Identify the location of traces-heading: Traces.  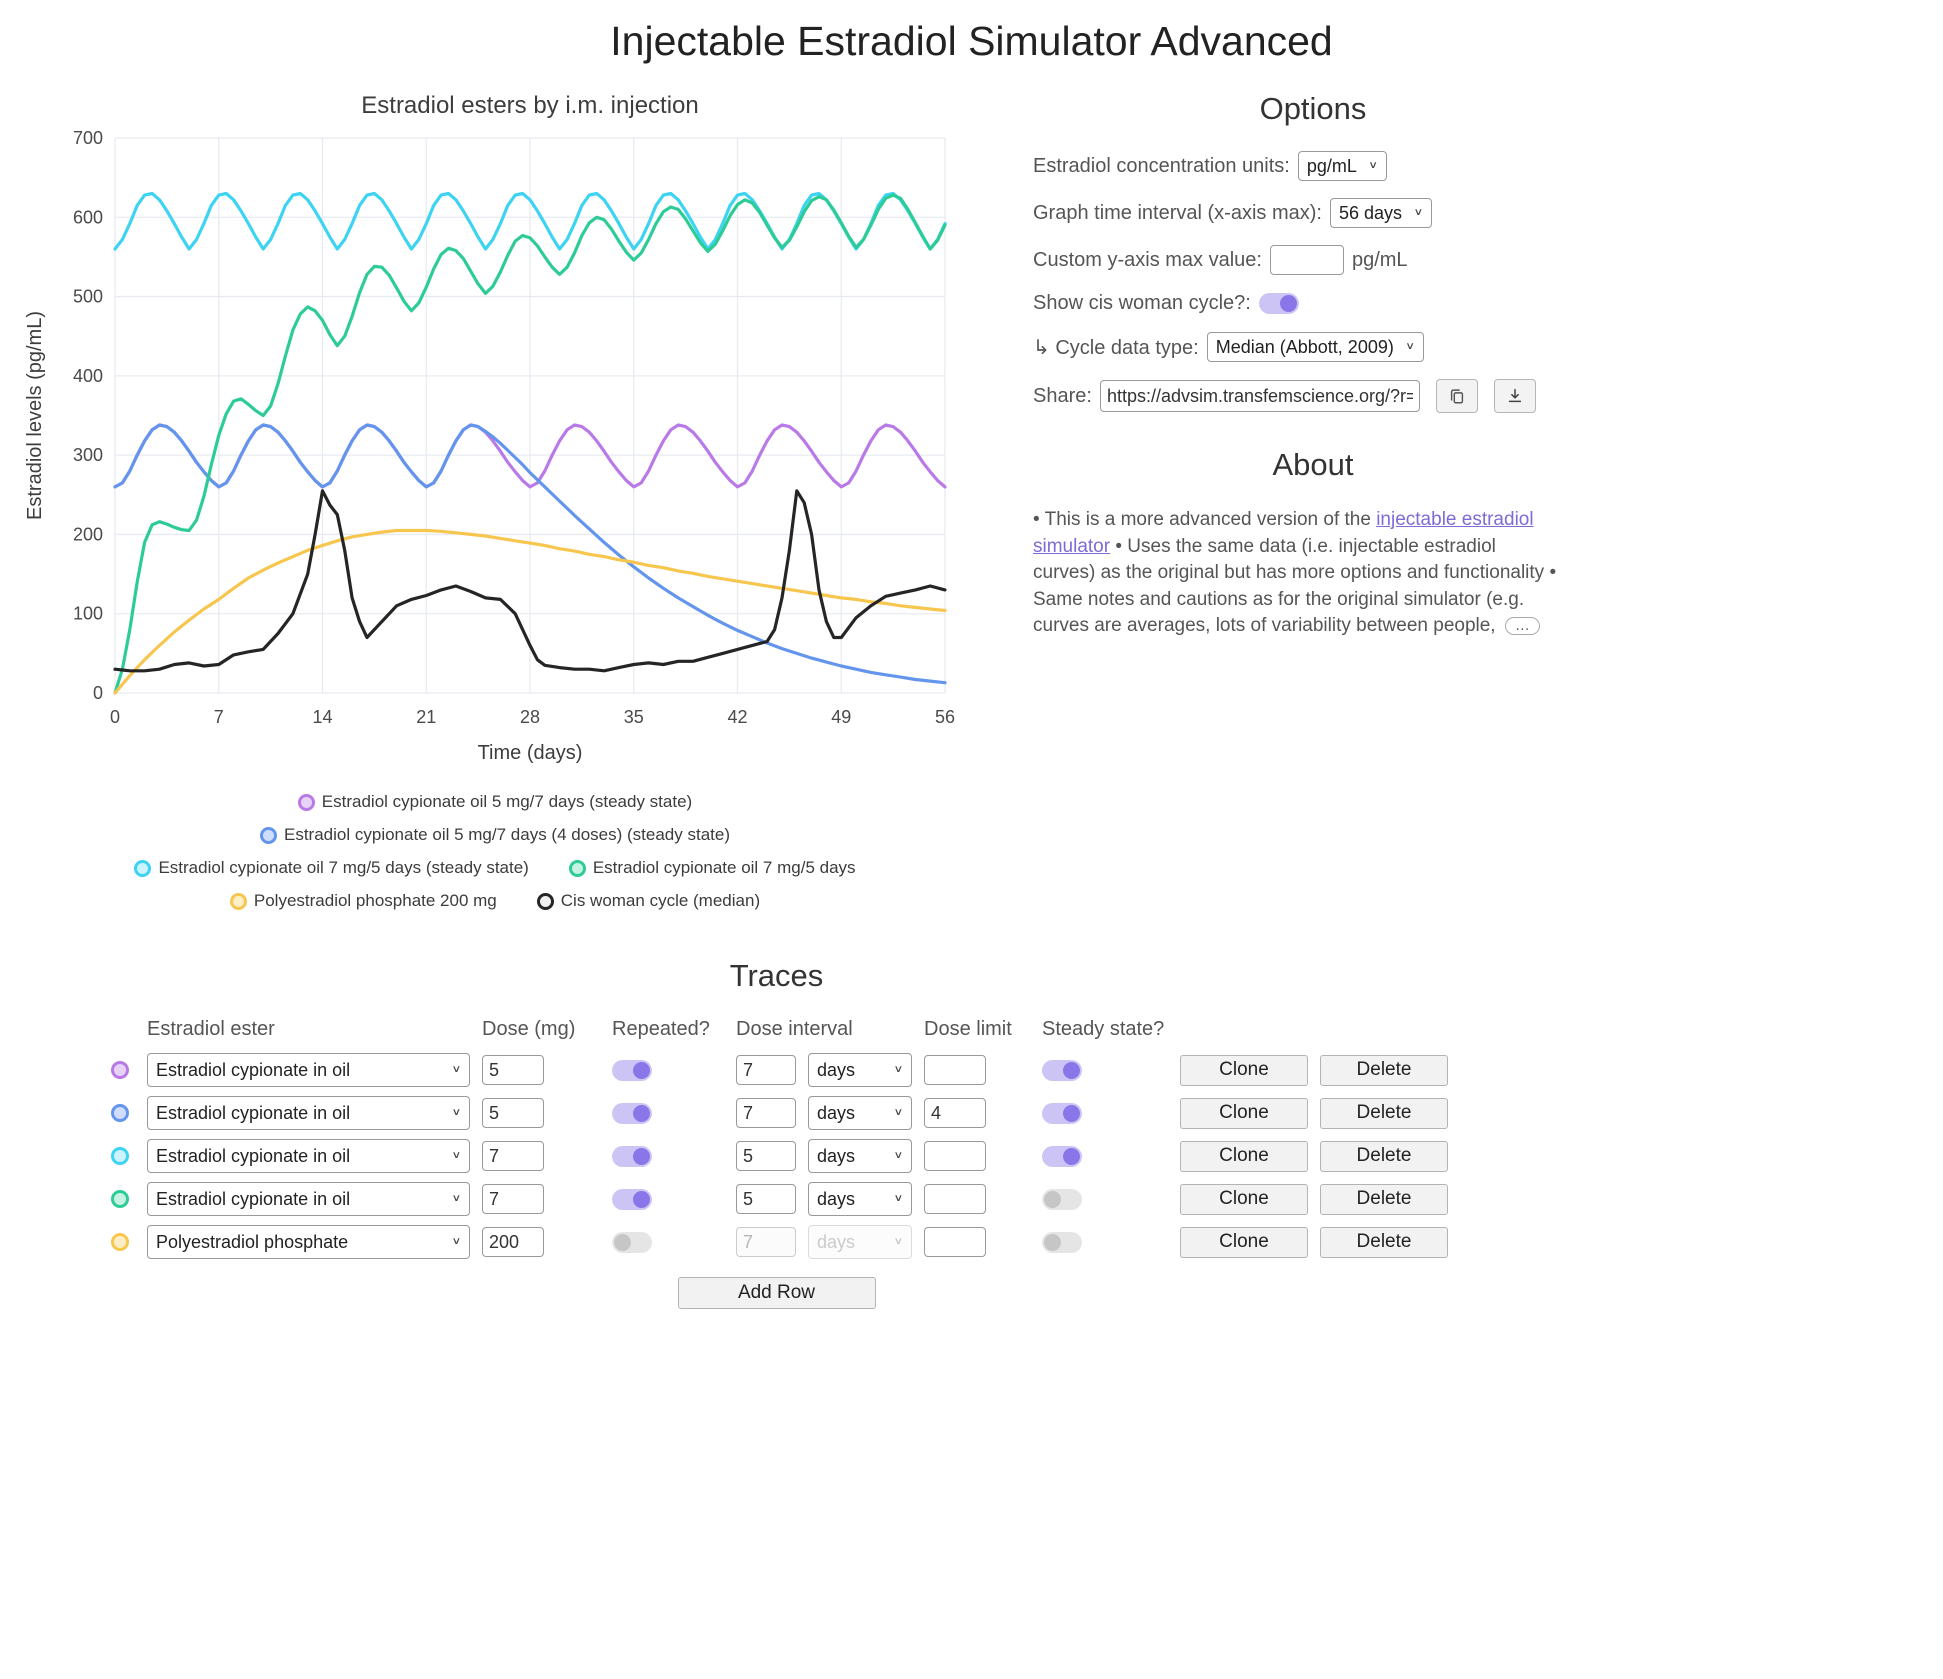
(776, 975).